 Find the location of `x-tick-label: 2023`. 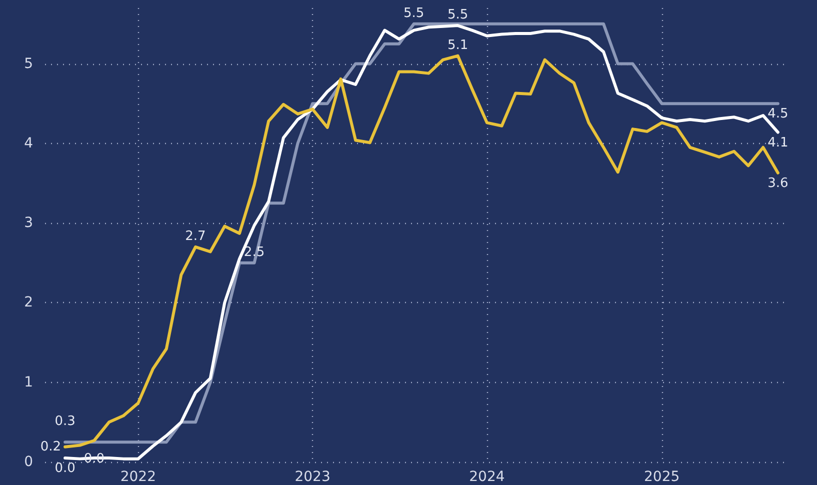

x-tick-label: 2023 is located at coordinates (312, 477).